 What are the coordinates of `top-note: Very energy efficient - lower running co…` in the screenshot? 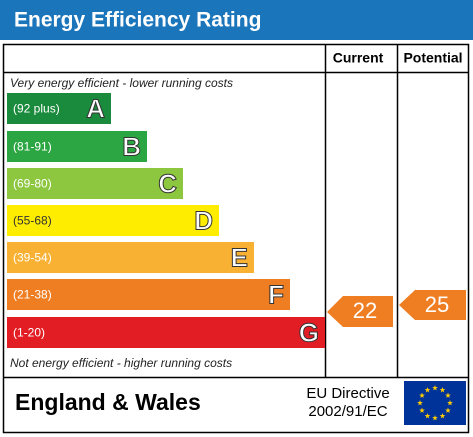 It's located at (121, 83).